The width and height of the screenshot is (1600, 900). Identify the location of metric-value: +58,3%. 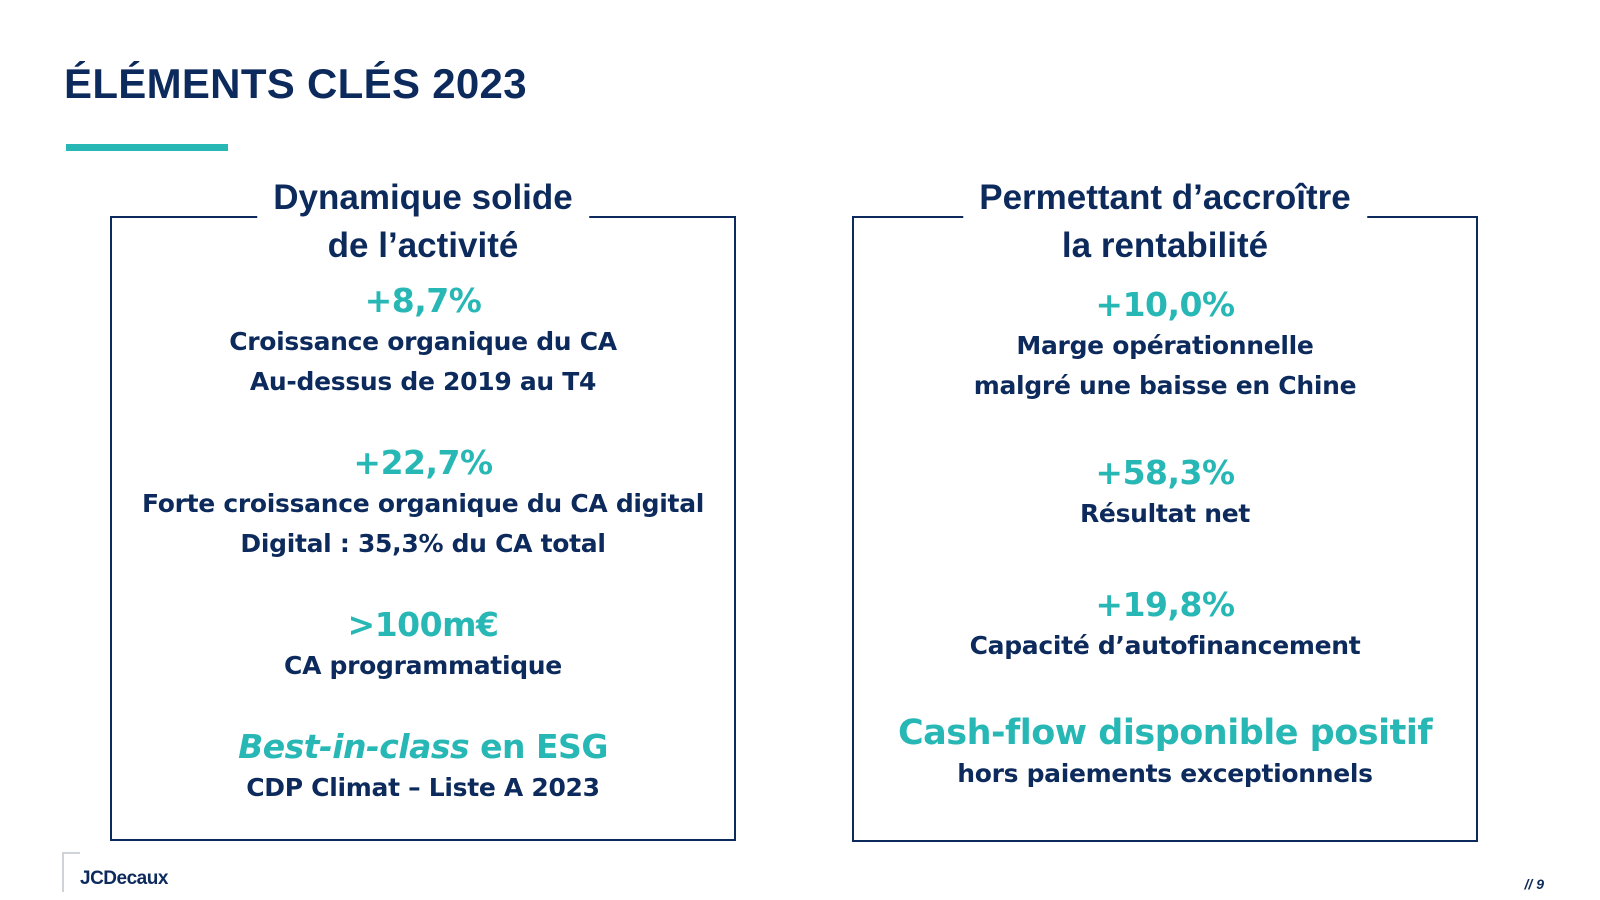
(1165, 472).